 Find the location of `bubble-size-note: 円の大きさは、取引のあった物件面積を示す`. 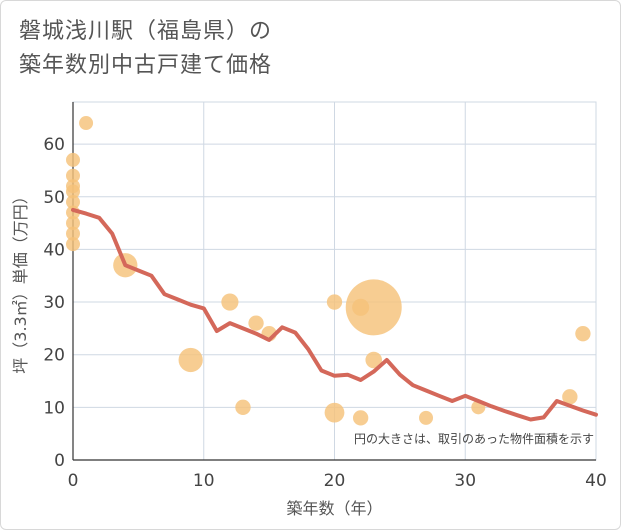

bubble-size-note: 円の大きさは、取引のあった物件面積を示す is located at coordinates (474, 438).